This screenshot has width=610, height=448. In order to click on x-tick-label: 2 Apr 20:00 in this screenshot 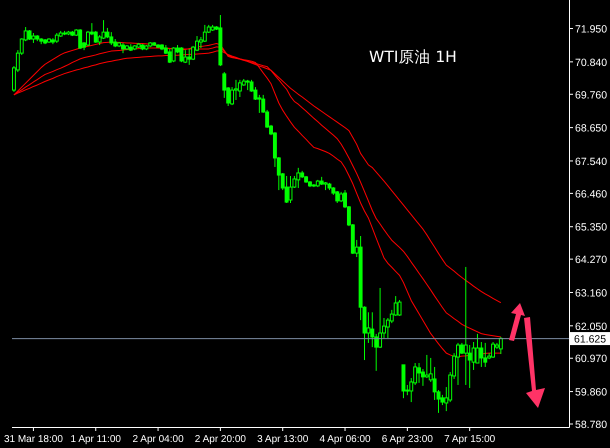, I will do `click(220, 439)`.